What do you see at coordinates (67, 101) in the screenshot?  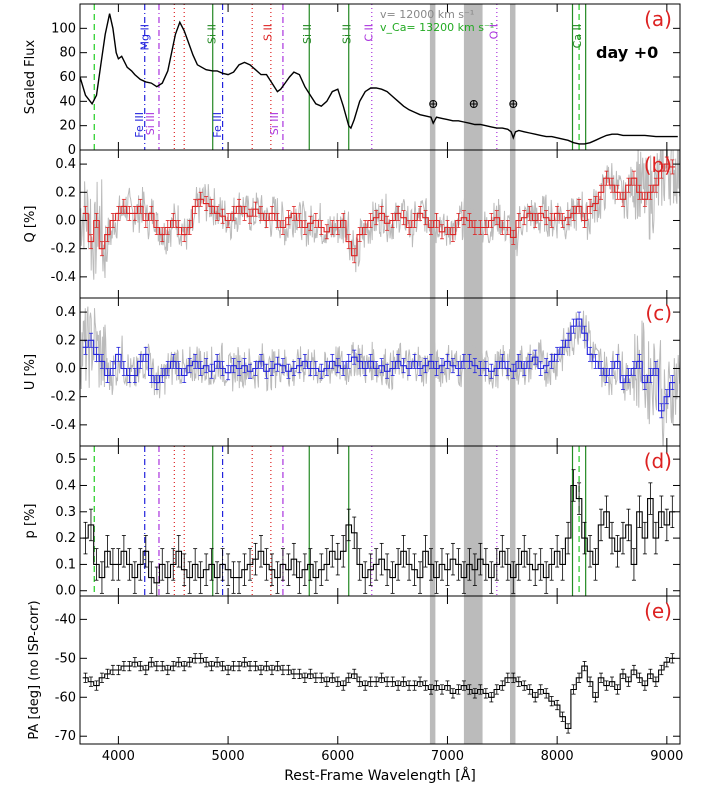 I see `y-tick-label: 40` at bounding box center [67, 101].